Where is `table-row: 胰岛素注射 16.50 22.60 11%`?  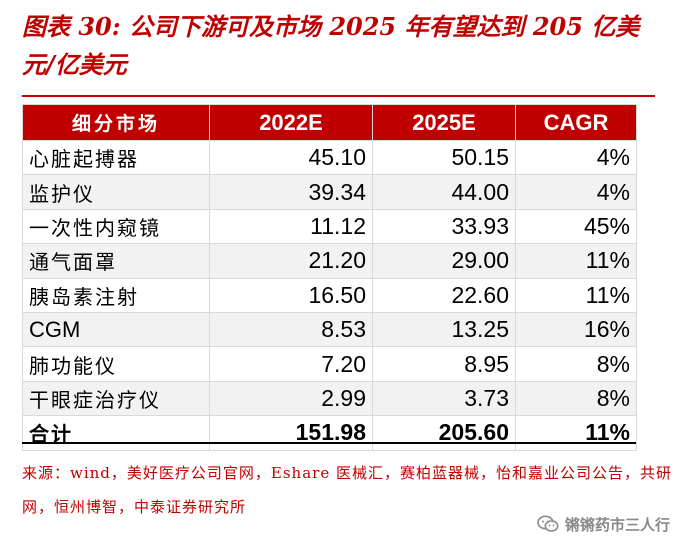 table-row: 胰岛素注射 16.50 22.60 11% is located at coordinates (329, 295).